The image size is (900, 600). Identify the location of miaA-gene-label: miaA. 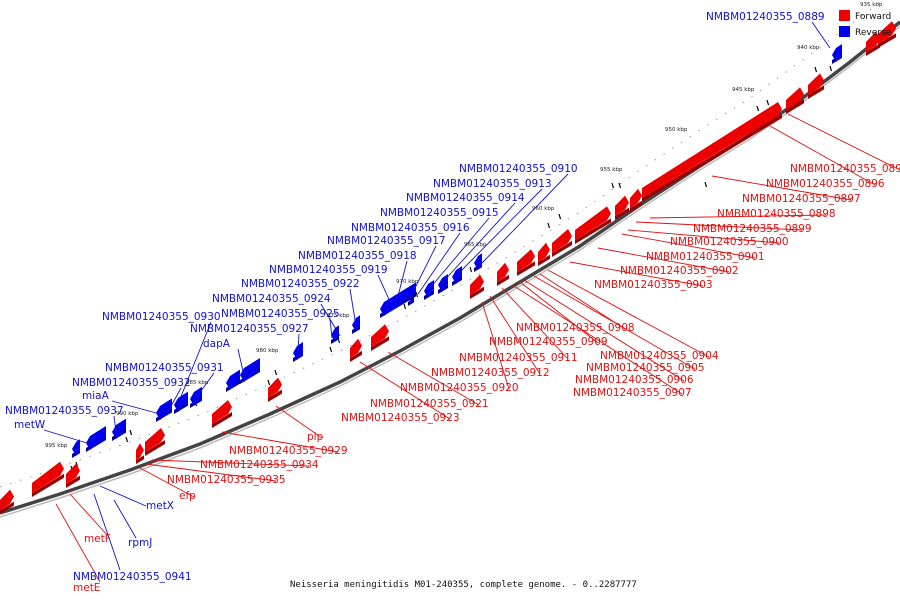
(96, 396).